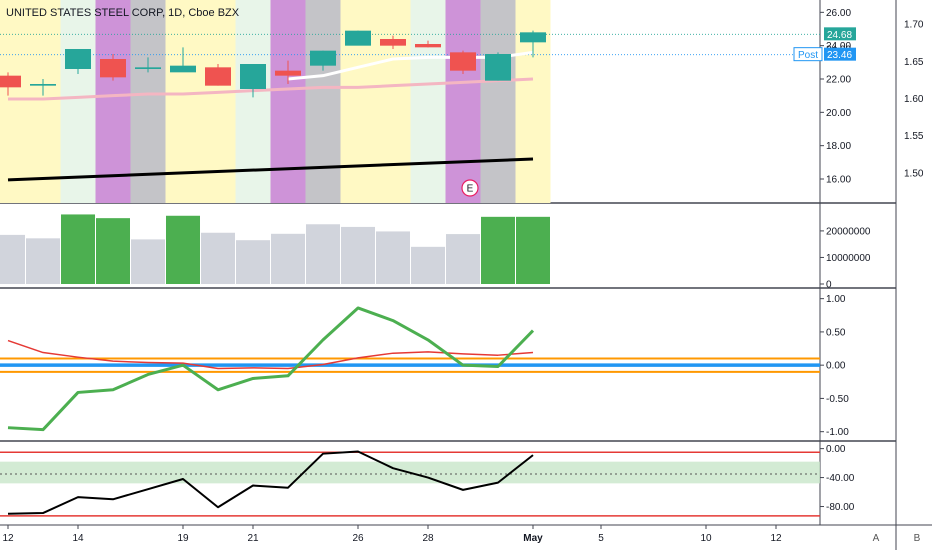 This screenshot has width=932, height=550. I want to click on wr-axis-tick-1: -40.00, so click(840, 478).